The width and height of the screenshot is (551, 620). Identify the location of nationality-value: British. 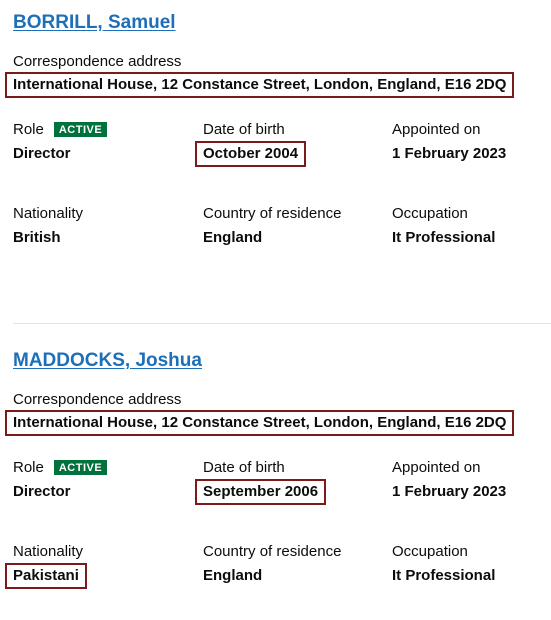
(37, 237).